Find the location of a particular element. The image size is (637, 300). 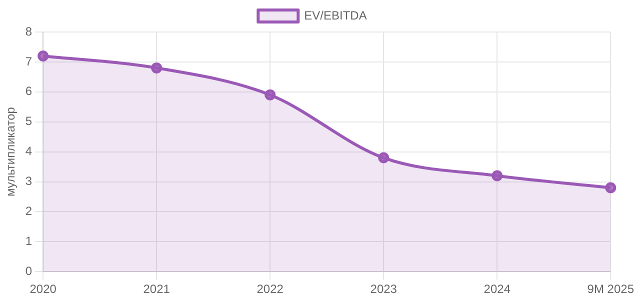

y-tick-label: 2 is located at coordinates (28, 211).